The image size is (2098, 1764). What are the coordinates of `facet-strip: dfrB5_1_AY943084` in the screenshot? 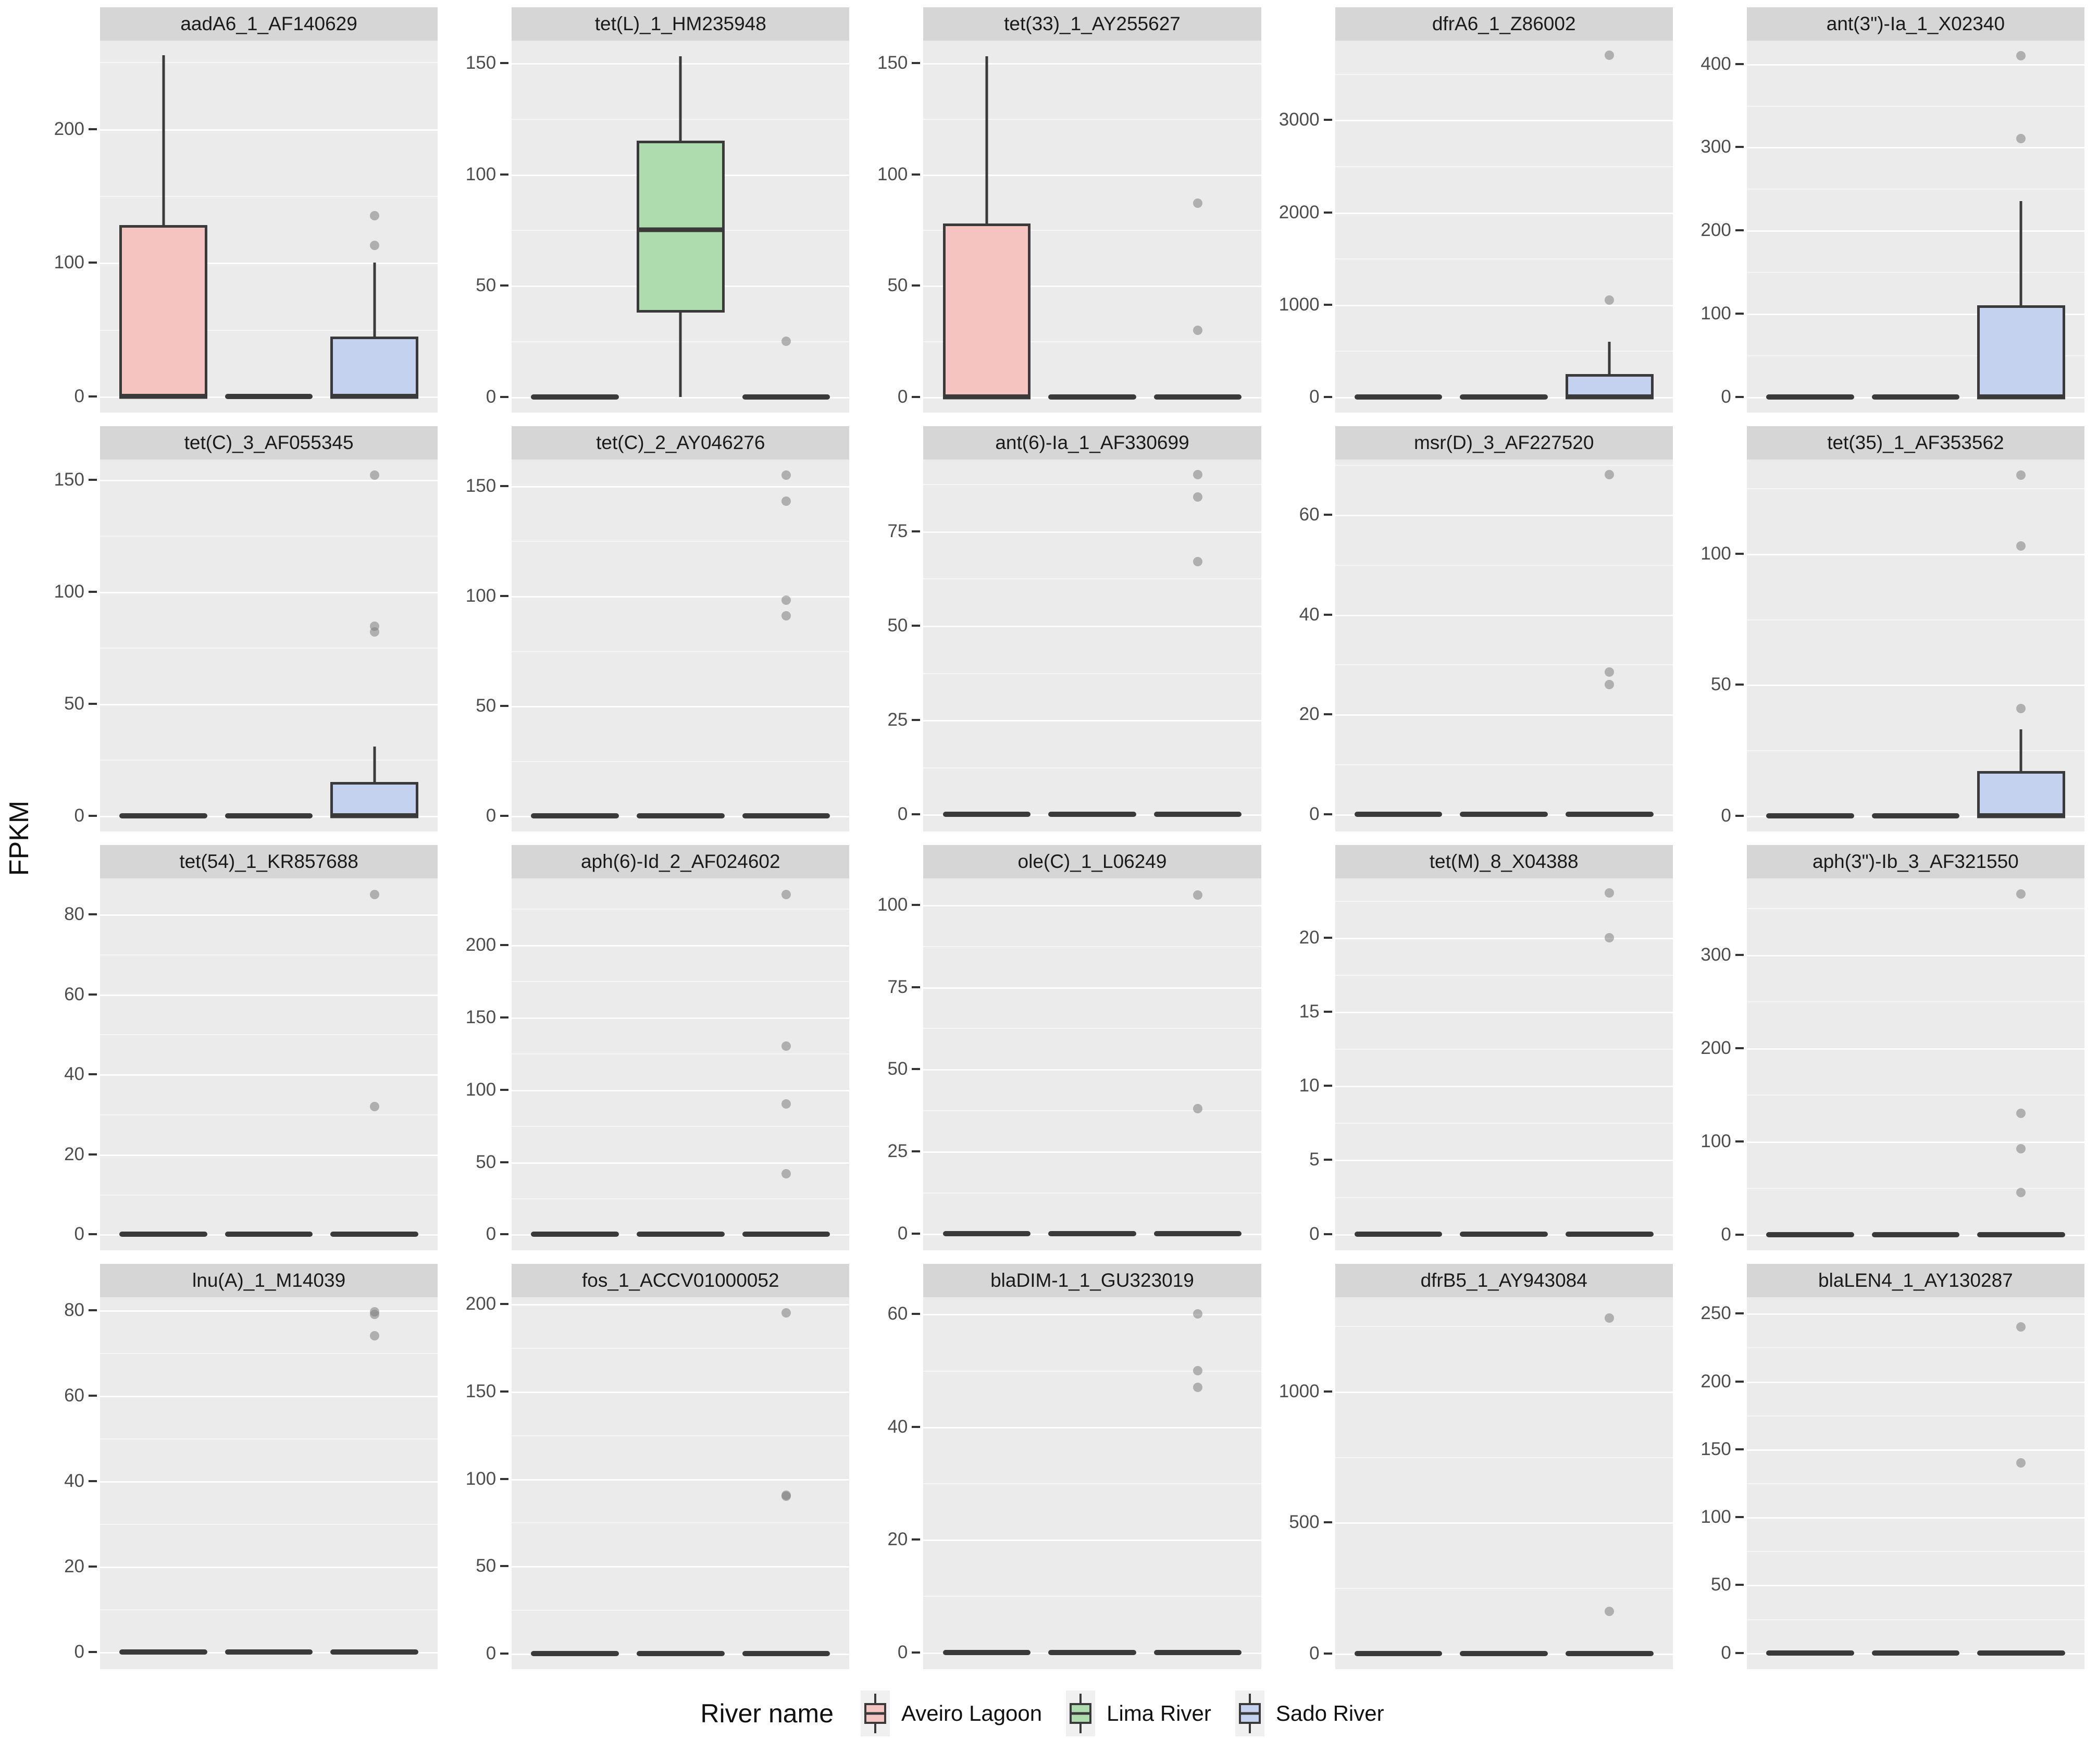 It's located at (1504, 1280).